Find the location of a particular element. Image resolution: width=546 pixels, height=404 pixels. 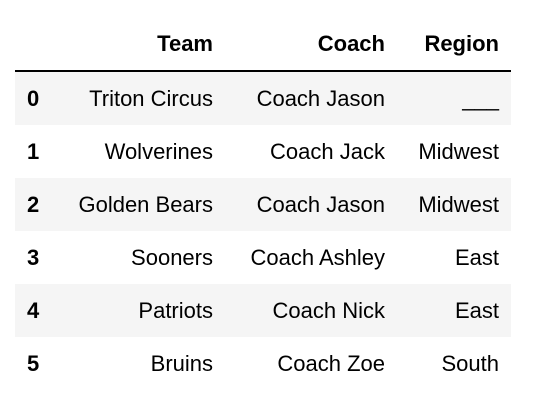

header-row: Team Coach Region is located at coordinates (263, 45).